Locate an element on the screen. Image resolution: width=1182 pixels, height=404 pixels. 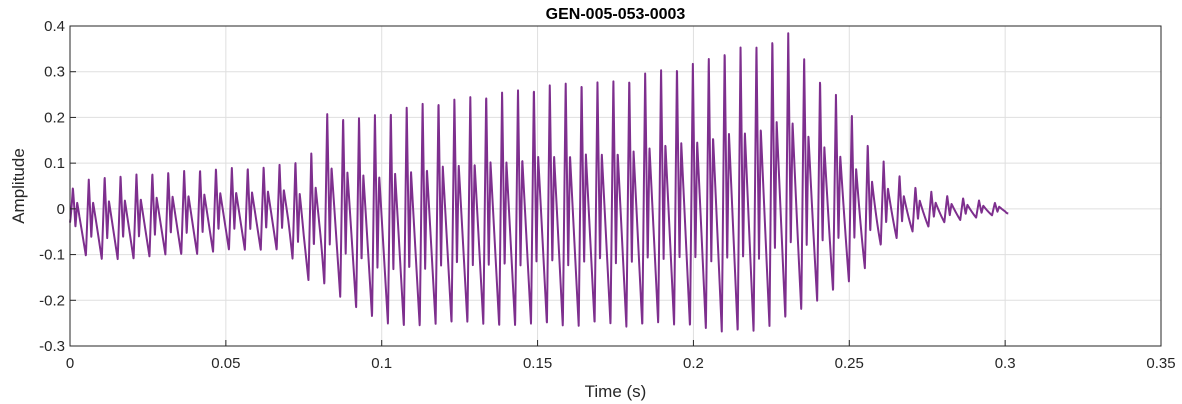
y-tick-label: -0.2 is located at coordinates (52, 300).